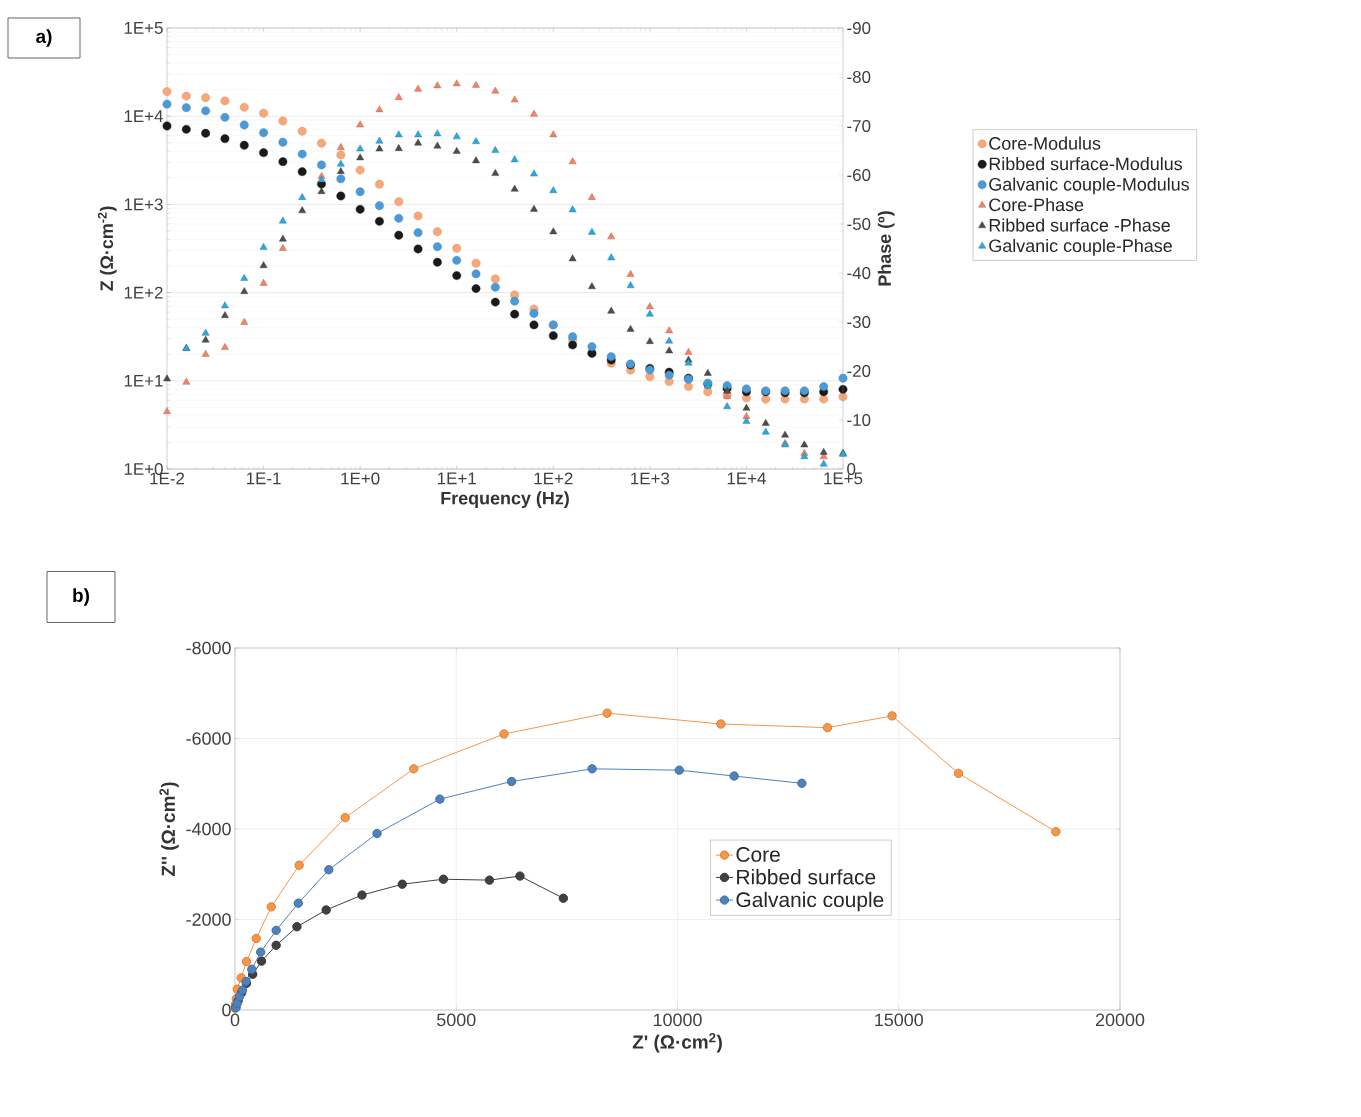 The image size is (1361, 1117). I want to click on legend-label: Core-Modulus, so click(1045, 143).